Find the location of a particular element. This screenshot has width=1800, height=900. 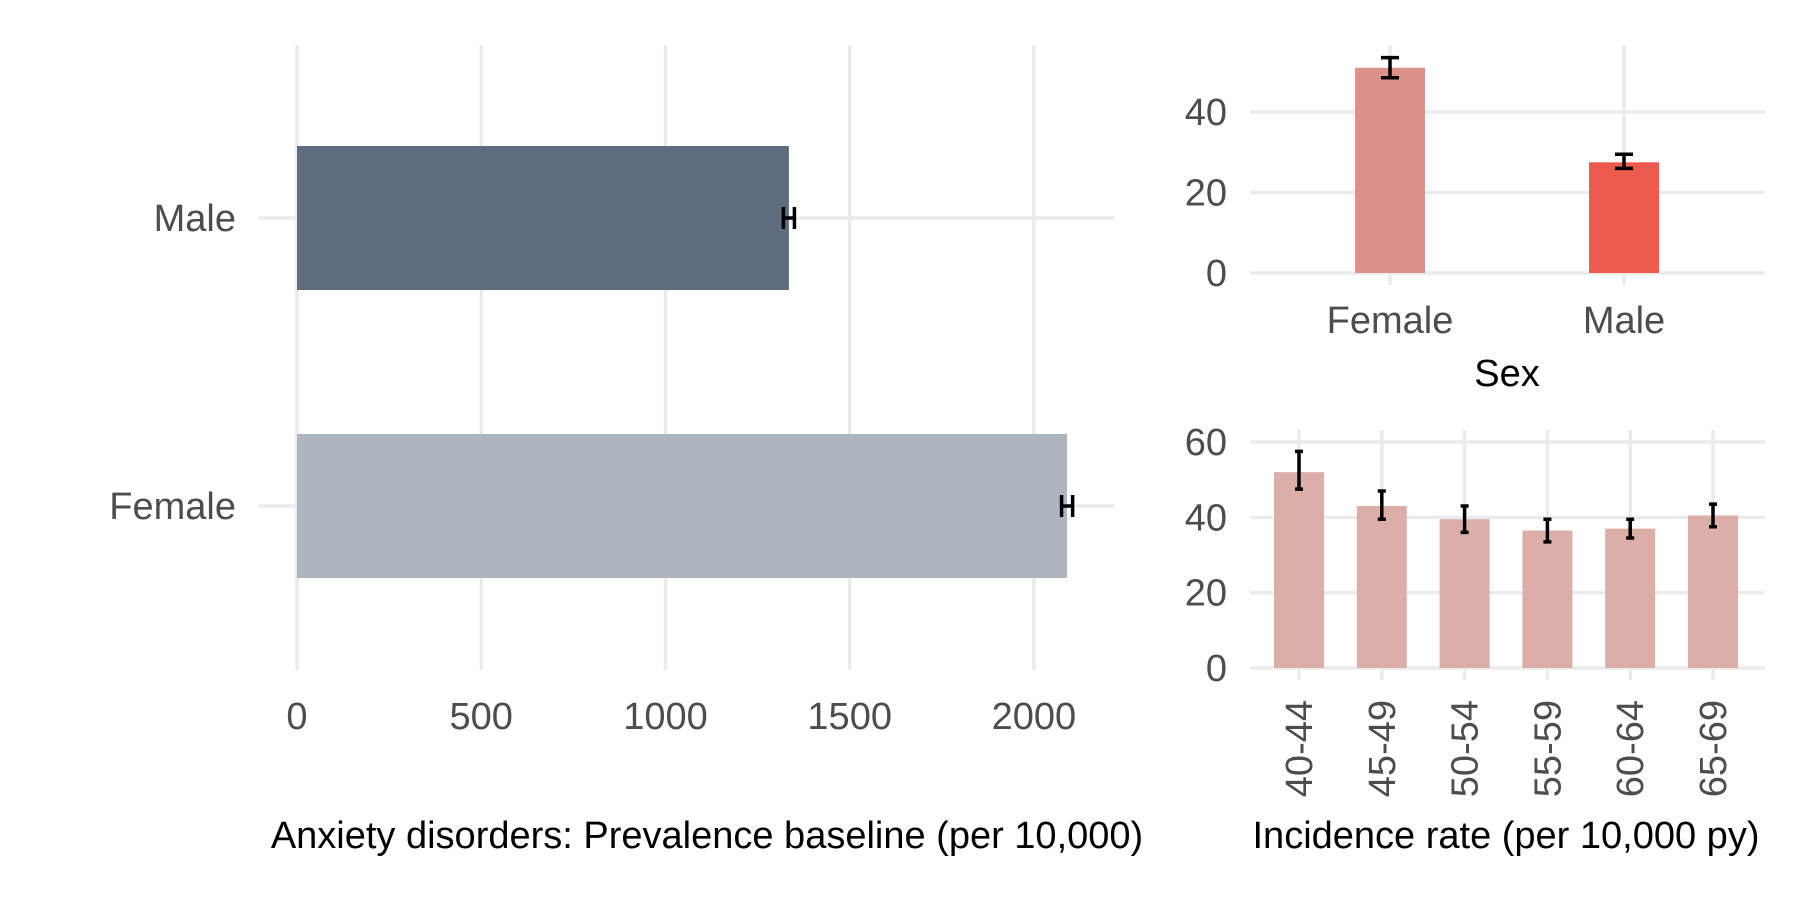

sex-bar-female is located at coordinates (1390, 170).